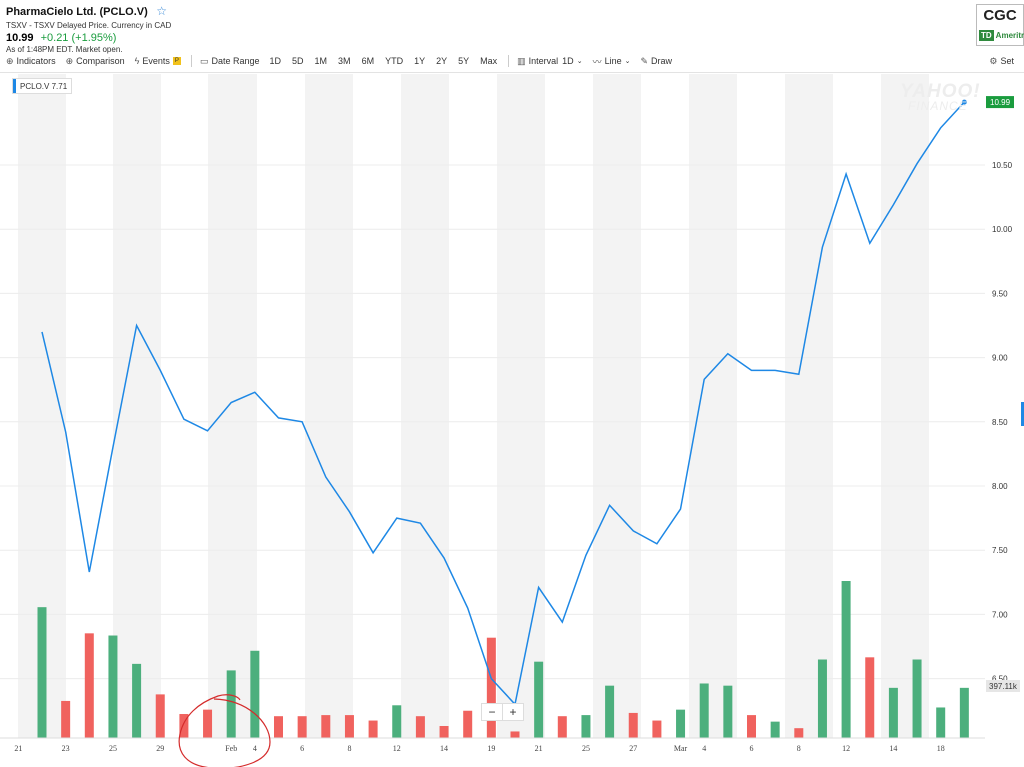  What do you see at coordinates (14, 86) in the screenshot?
I see `legend-color-swatch` at bounding box center [14, 86].